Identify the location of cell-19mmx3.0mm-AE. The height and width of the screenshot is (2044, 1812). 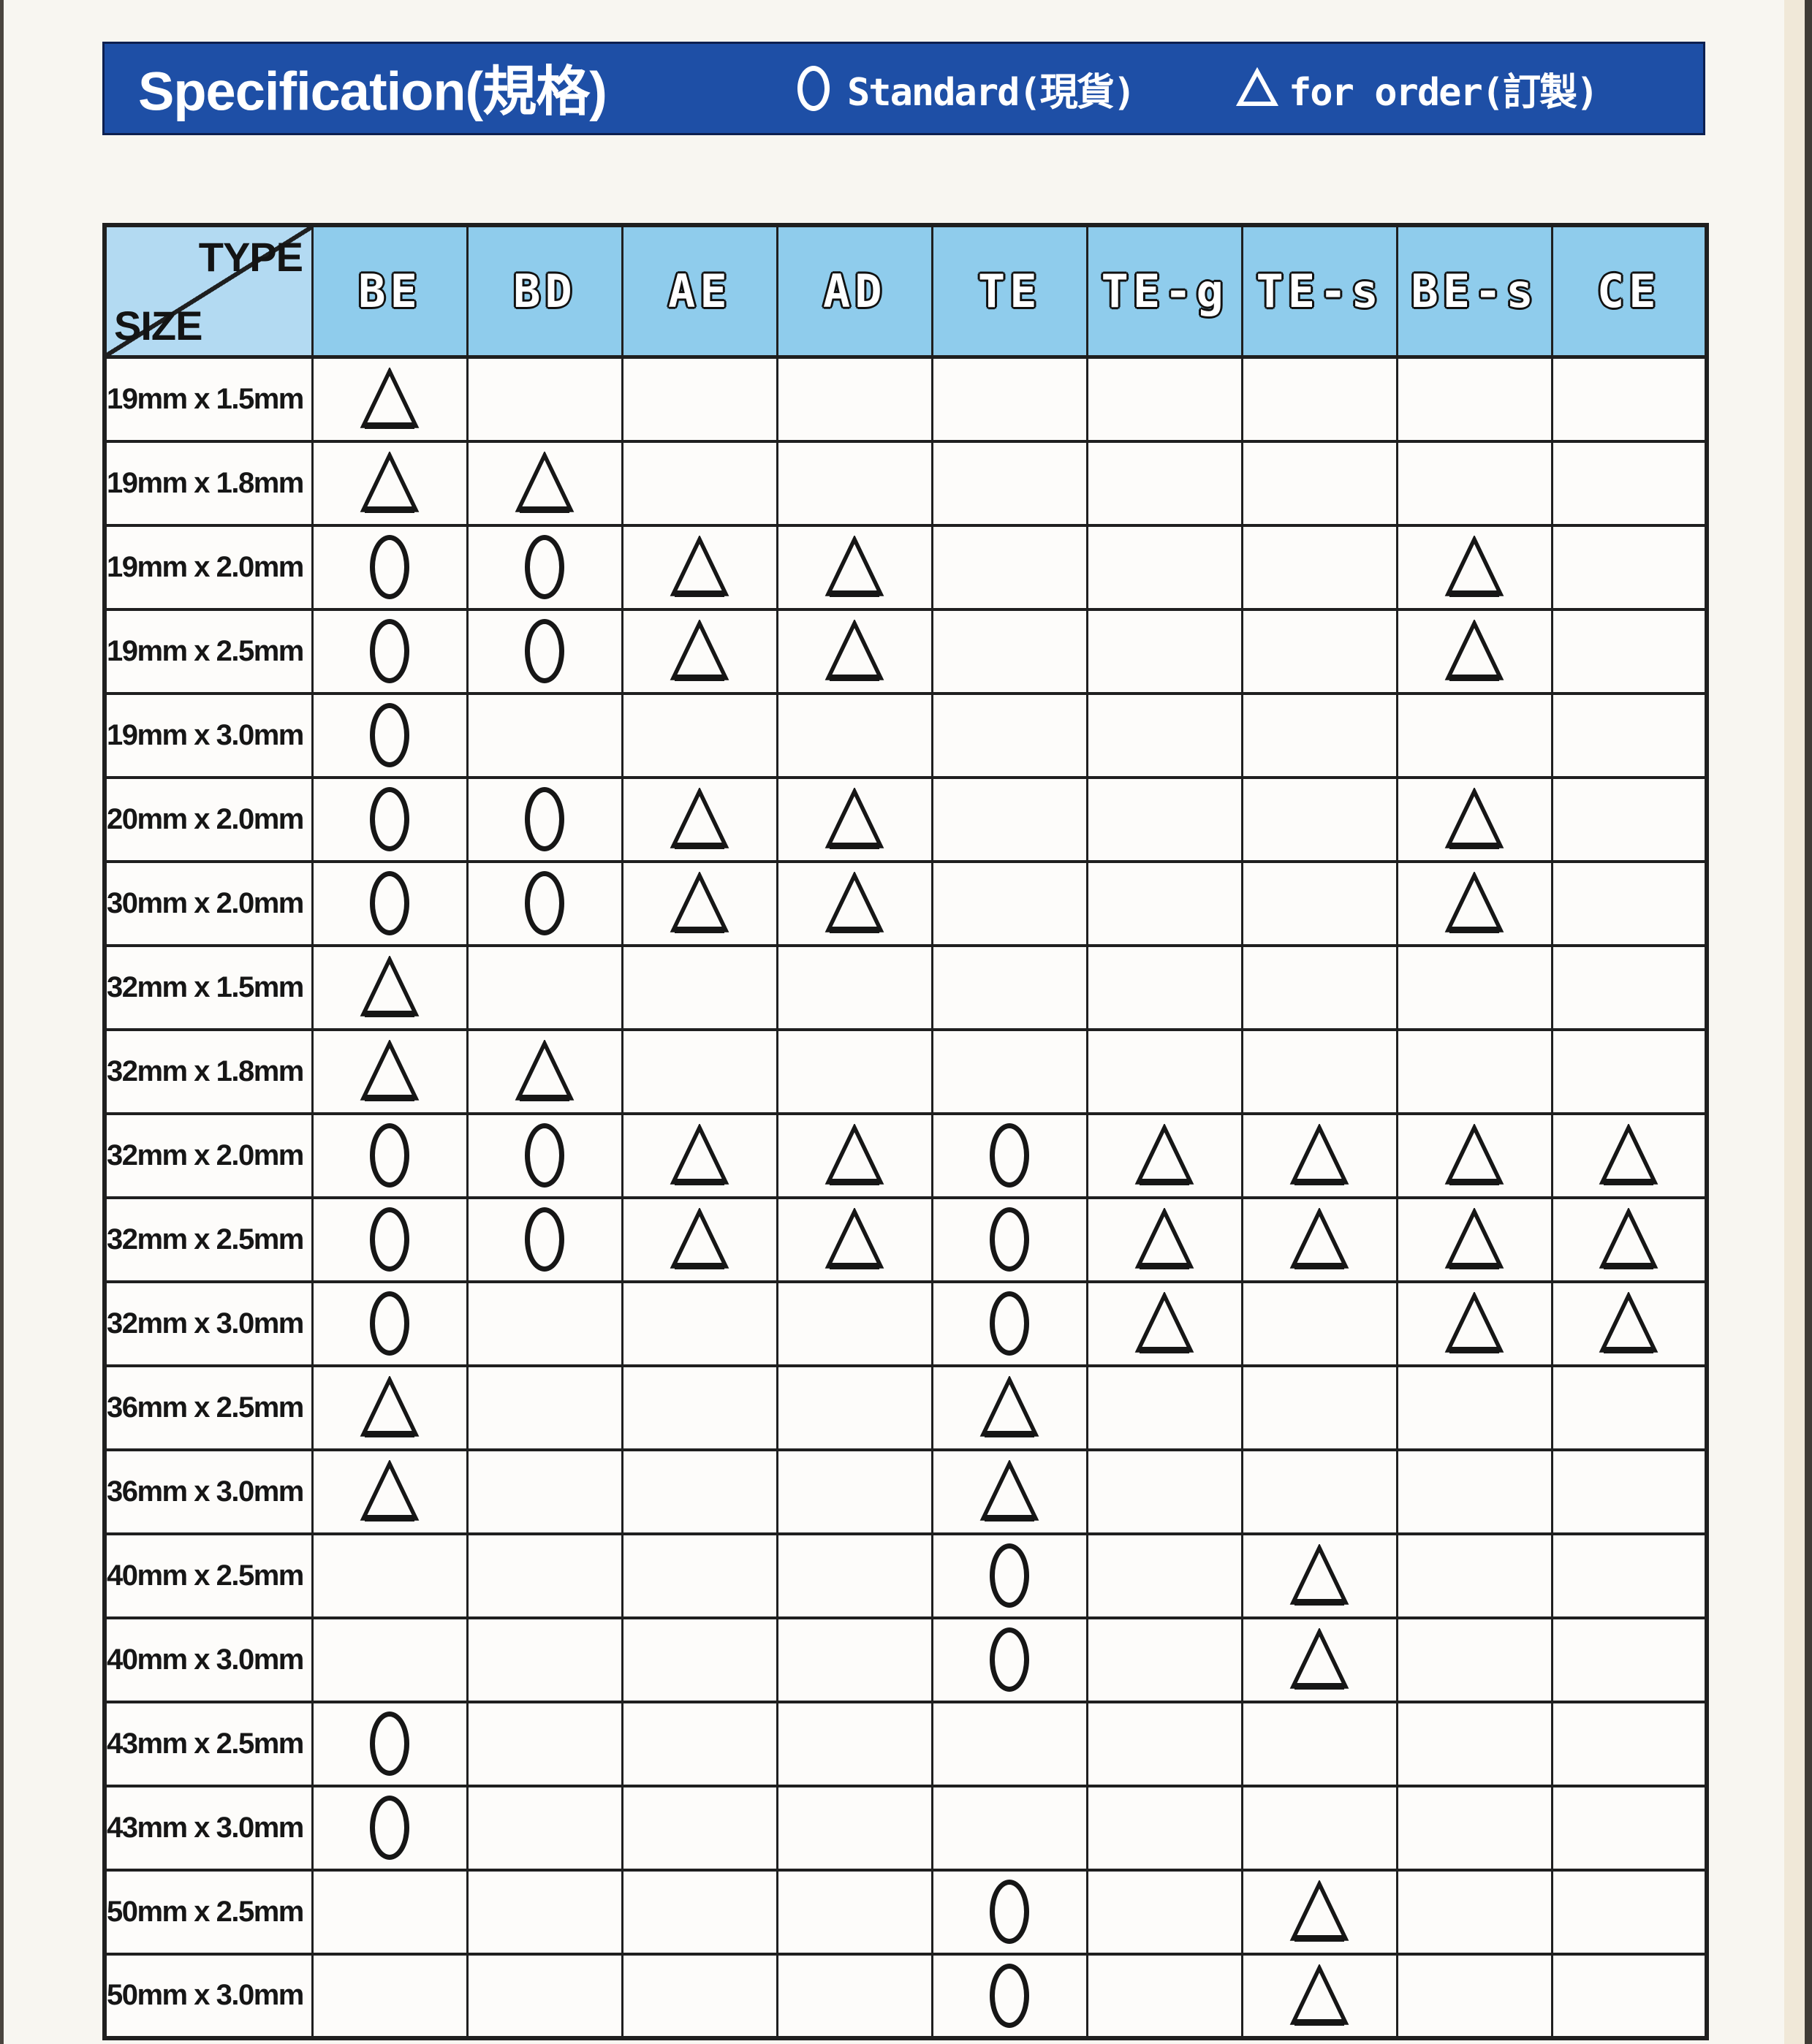
(699, 735).